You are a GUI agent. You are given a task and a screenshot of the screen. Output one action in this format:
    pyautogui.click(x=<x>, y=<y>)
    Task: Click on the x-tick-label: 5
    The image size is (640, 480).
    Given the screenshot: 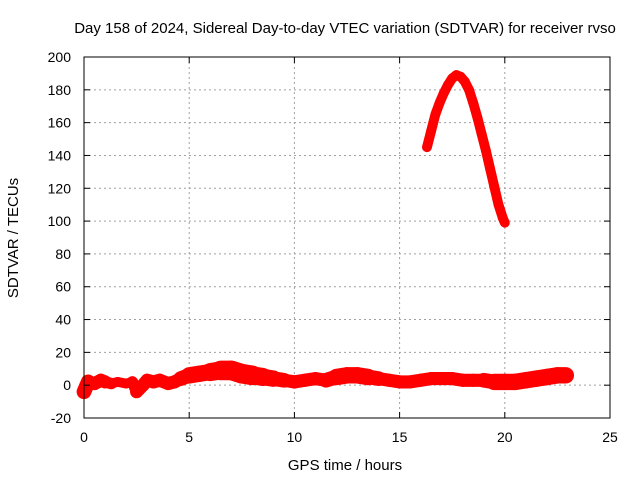 What is the action you would take?
    pyautogui.click(x=189, y=437)
    